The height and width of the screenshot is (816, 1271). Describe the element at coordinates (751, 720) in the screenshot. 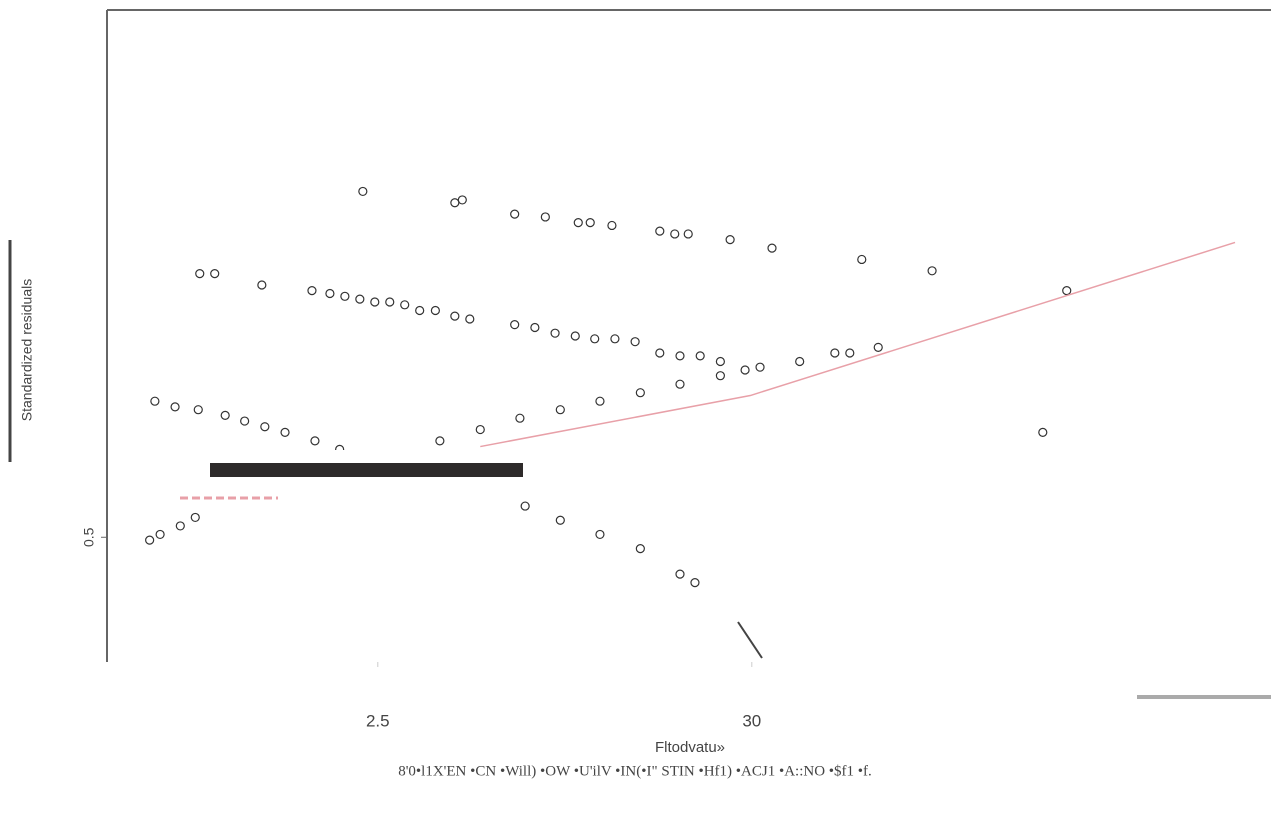

I see `x-tick-label: 30` at that location.